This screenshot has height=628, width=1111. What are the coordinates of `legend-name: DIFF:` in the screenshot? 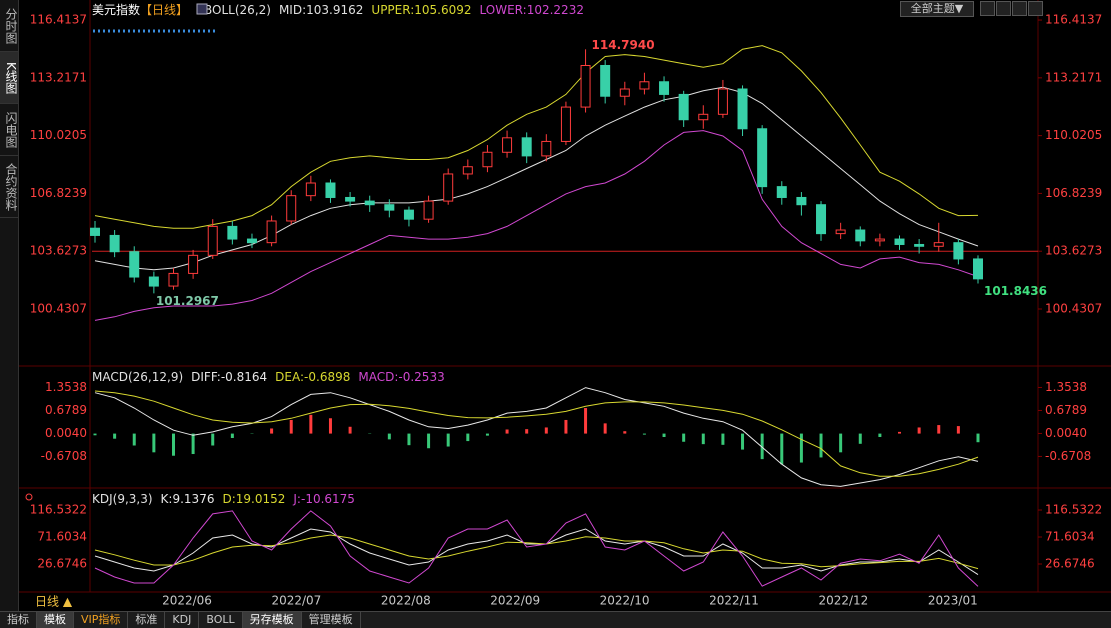 It's located at (206, 377).